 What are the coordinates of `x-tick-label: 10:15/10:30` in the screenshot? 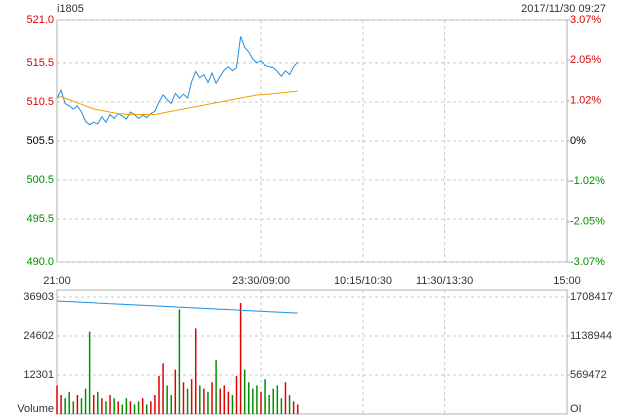 It's located at (363, 281).